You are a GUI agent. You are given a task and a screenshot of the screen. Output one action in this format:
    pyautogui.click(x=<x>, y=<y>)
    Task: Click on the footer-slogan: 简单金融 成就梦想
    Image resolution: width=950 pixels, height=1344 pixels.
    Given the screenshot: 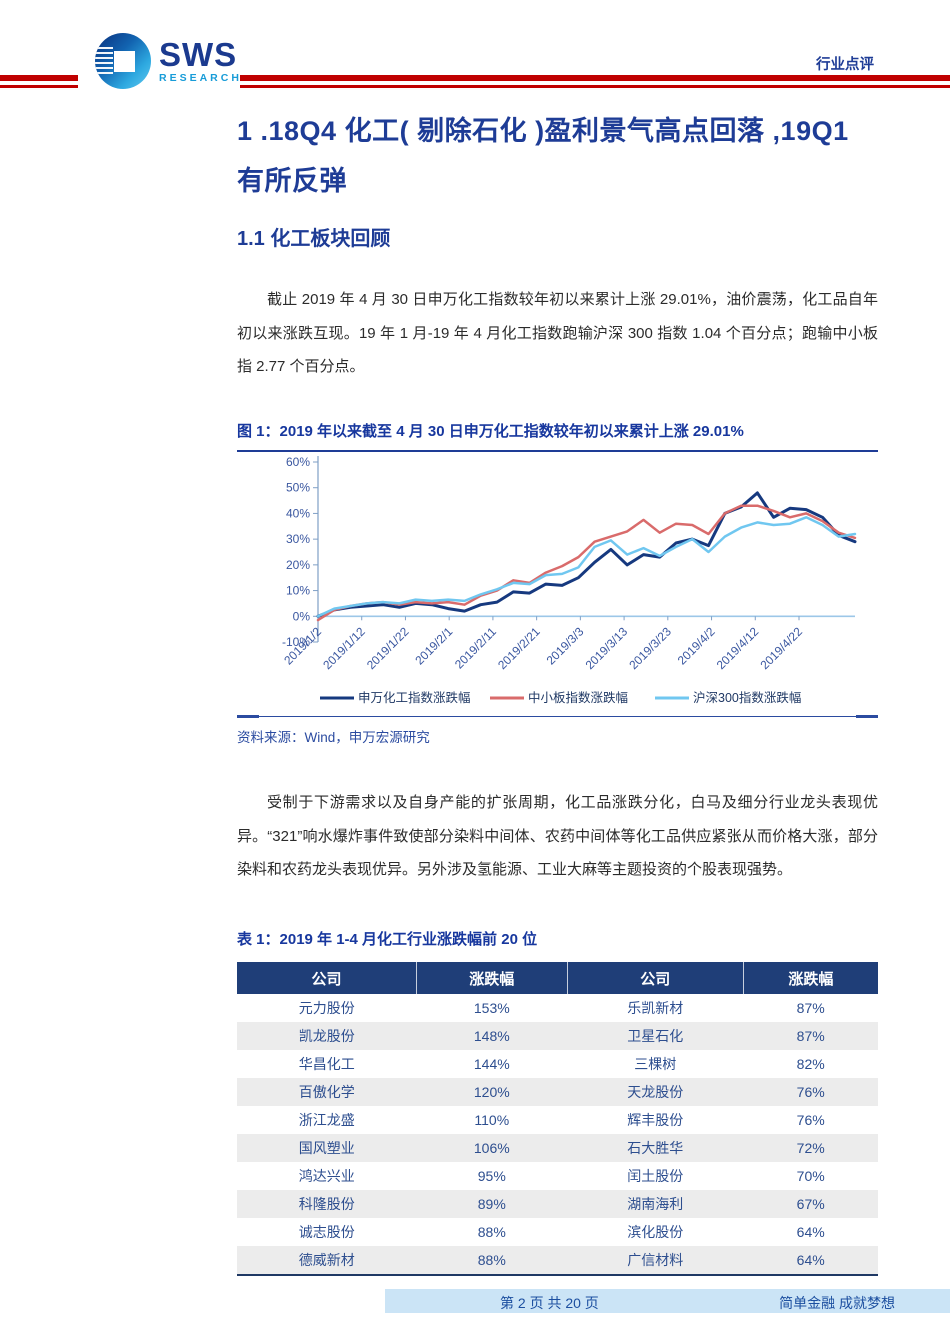 What is the action you would take?
    pyautogui.click(x=837, y=1303)
    